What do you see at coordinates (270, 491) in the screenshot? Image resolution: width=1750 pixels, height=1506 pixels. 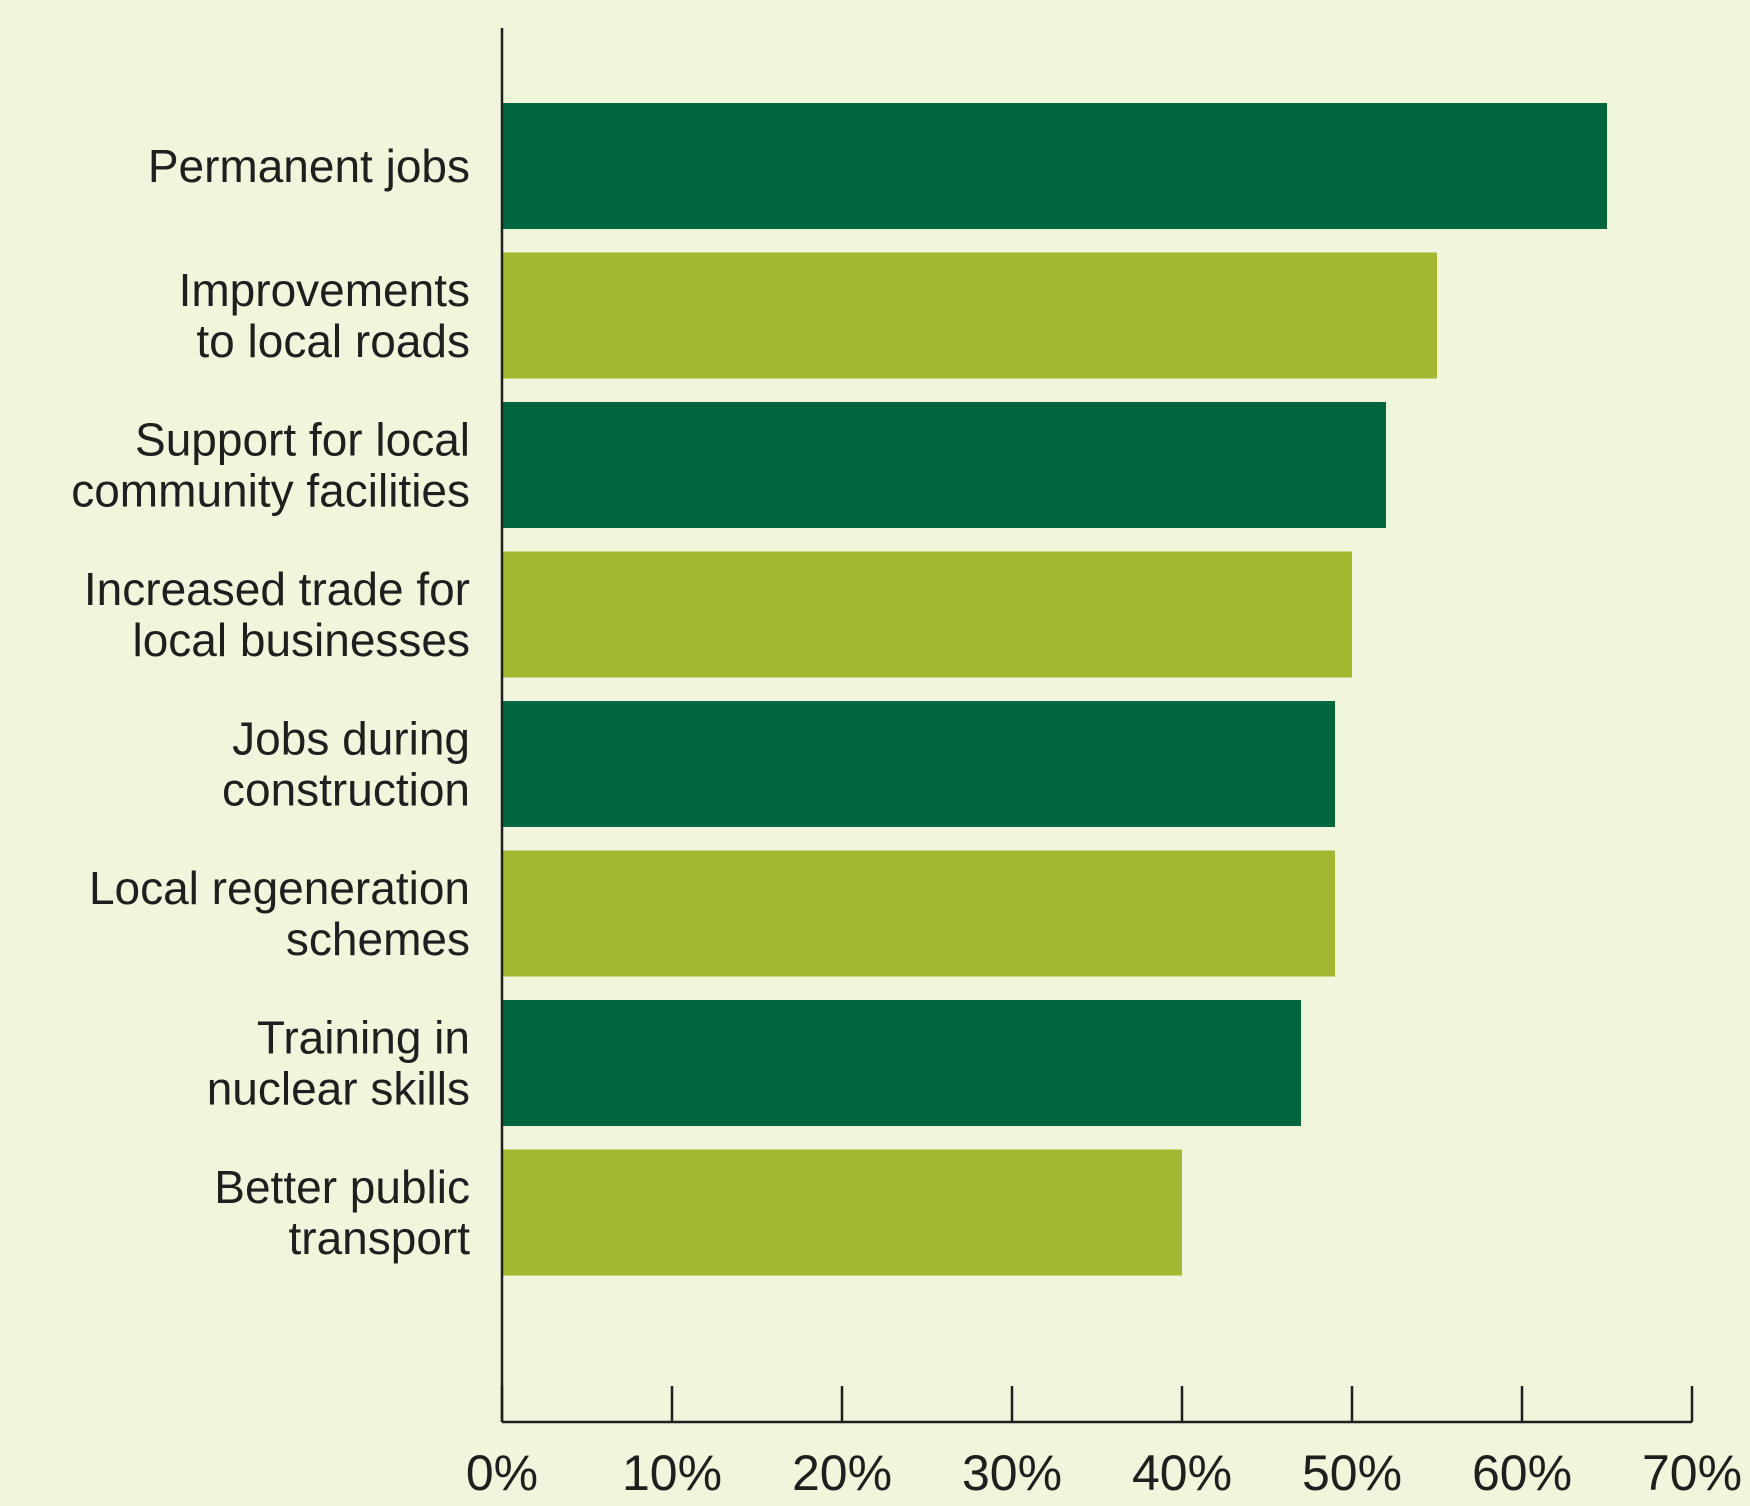 I see `category-label: community facilities` at bounding box center [270, 491].